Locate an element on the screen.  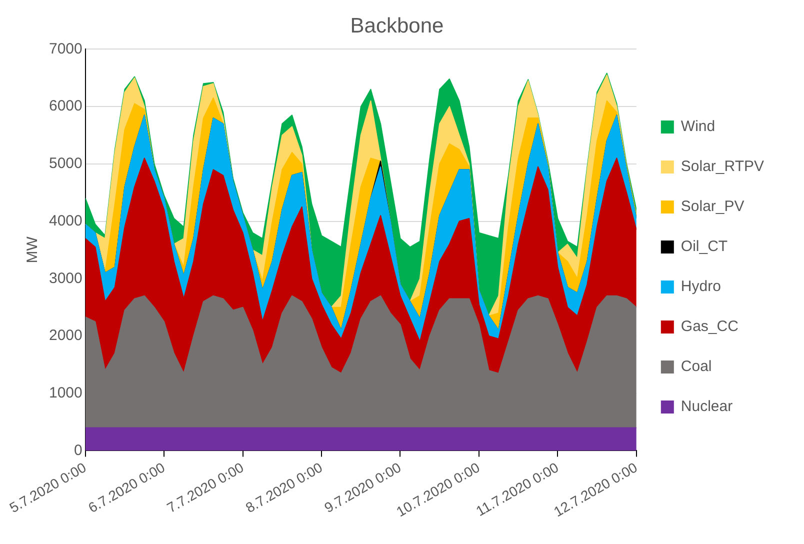
legend-label: Solar_RTPV is located at coordinates (722, 167).